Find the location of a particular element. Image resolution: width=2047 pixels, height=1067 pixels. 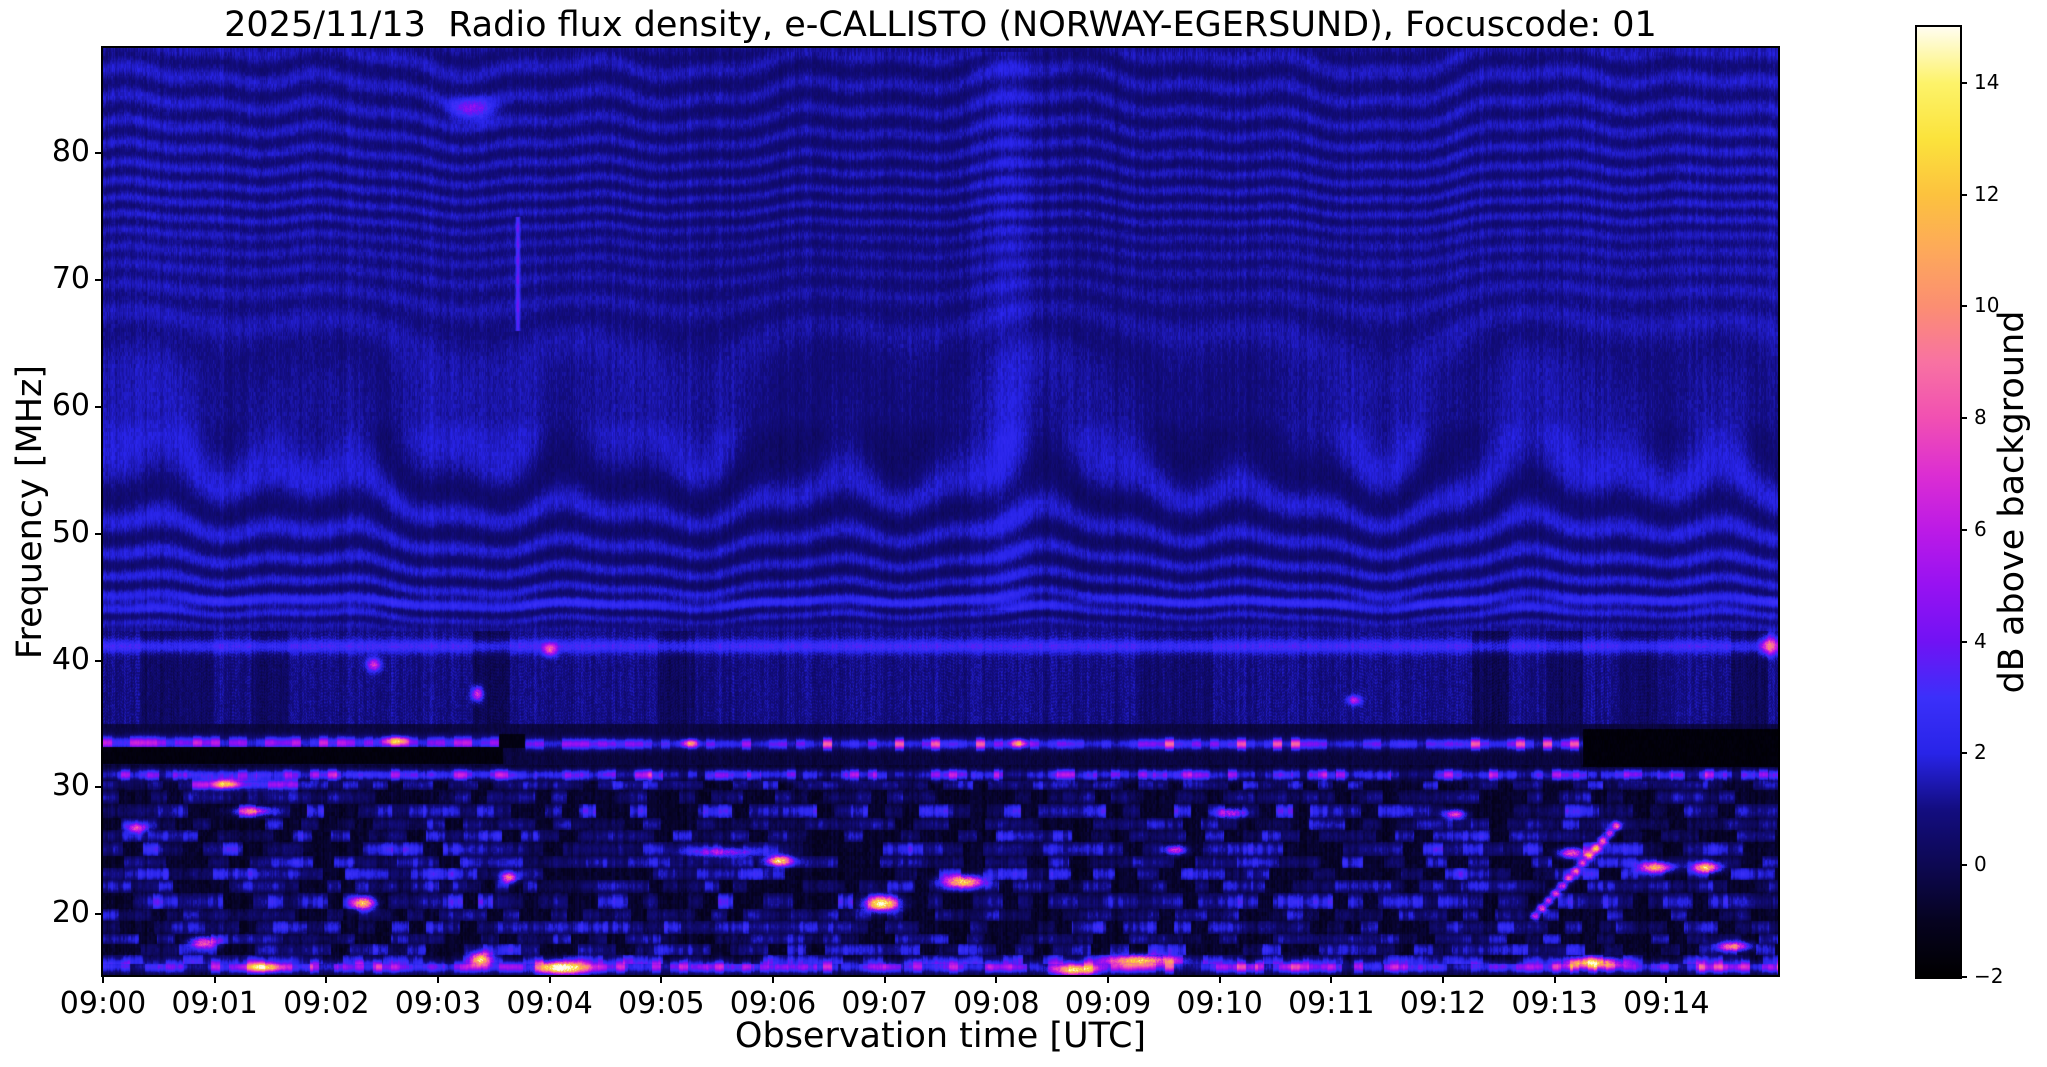

x-axis-label: Observation time [UTC] is located at coordinates (940, 1036).